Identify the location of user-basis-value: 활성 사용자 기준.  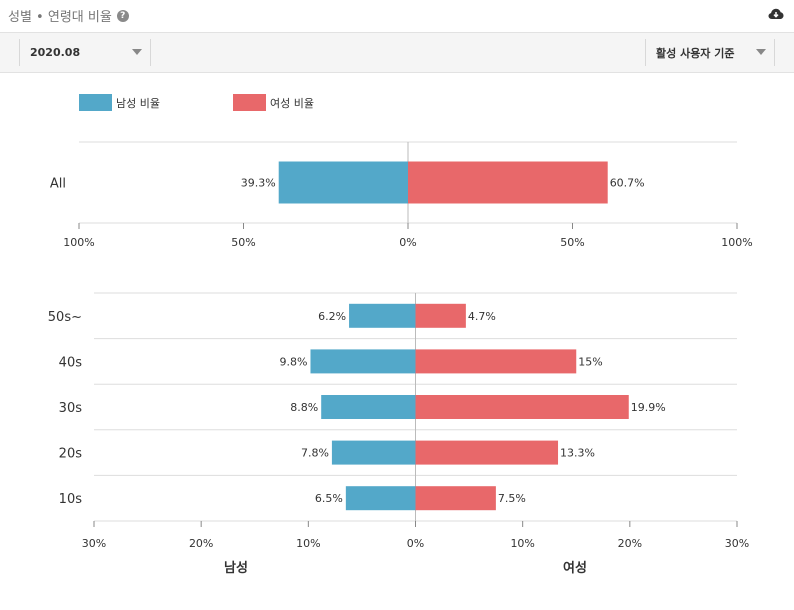
(695, 53).